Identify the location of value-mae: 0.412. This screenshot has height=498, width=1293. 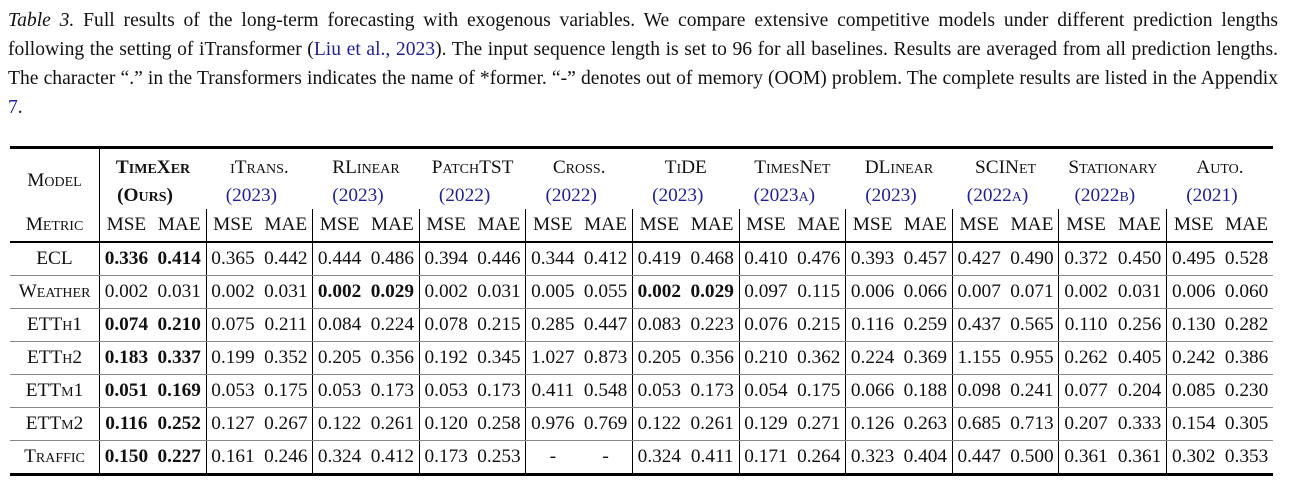
(392, 456).